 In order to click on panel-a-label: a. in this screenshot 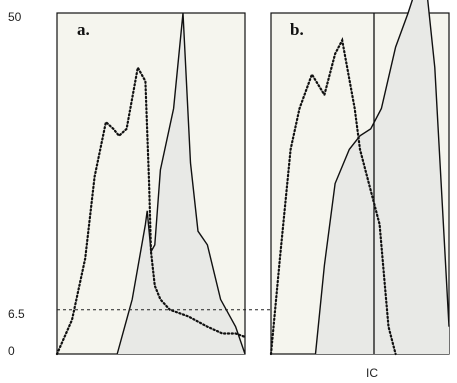, I will do `click(83, 29)`.